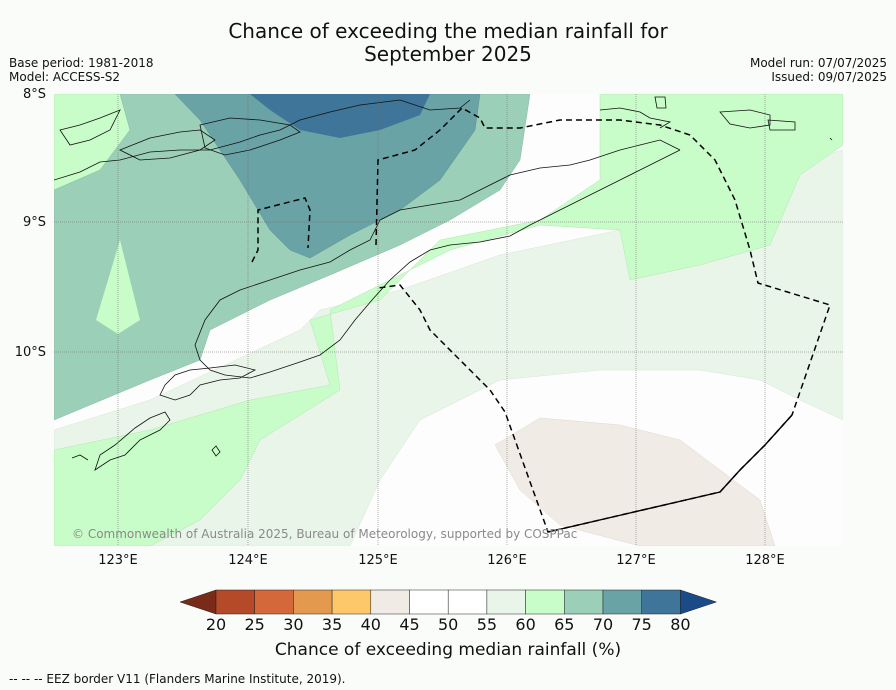 The height and width of the screenshot is (690, 896). I want to click on base-period: Base period: 1981-2018, so click(81, 63).